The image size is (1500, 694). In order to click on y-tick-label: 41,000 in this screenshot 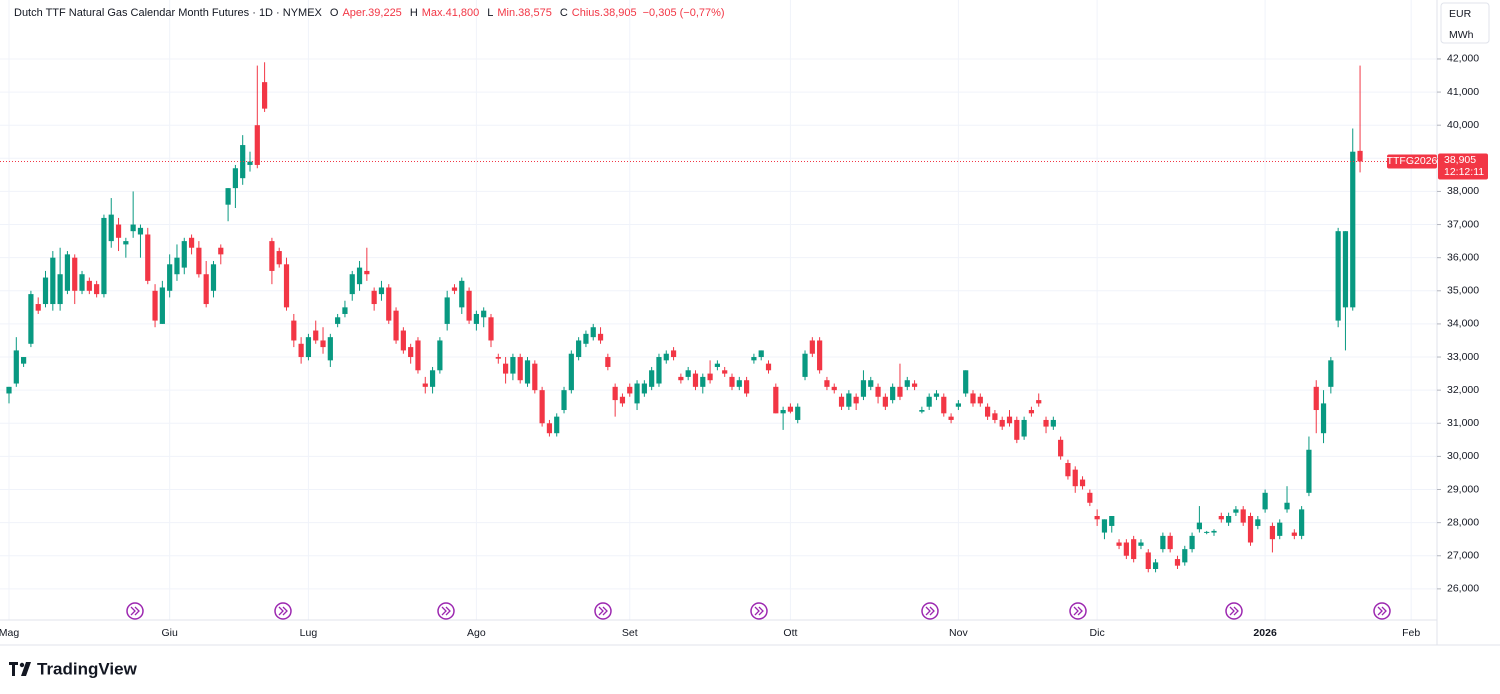, I will do `click(1463, 92)`.